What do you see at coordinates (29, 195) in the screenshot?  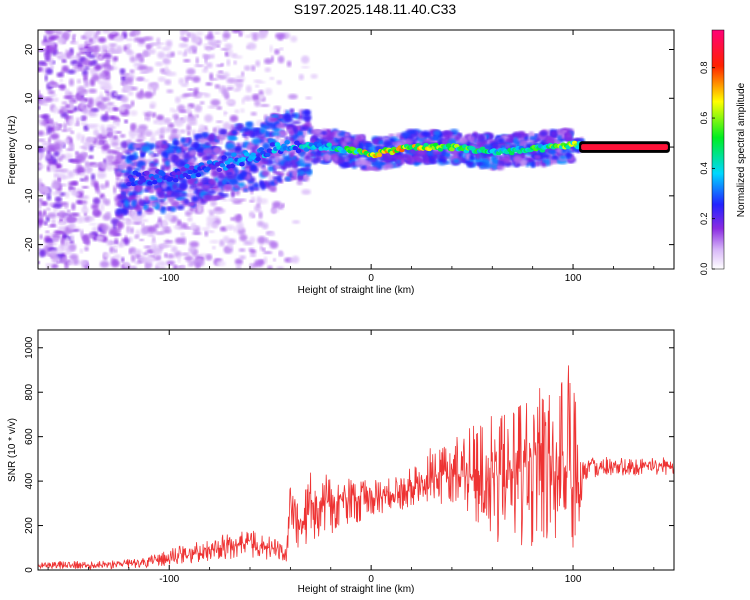 I see `spectrogram-ytick-label: -10` at bounding box center [29, 195].